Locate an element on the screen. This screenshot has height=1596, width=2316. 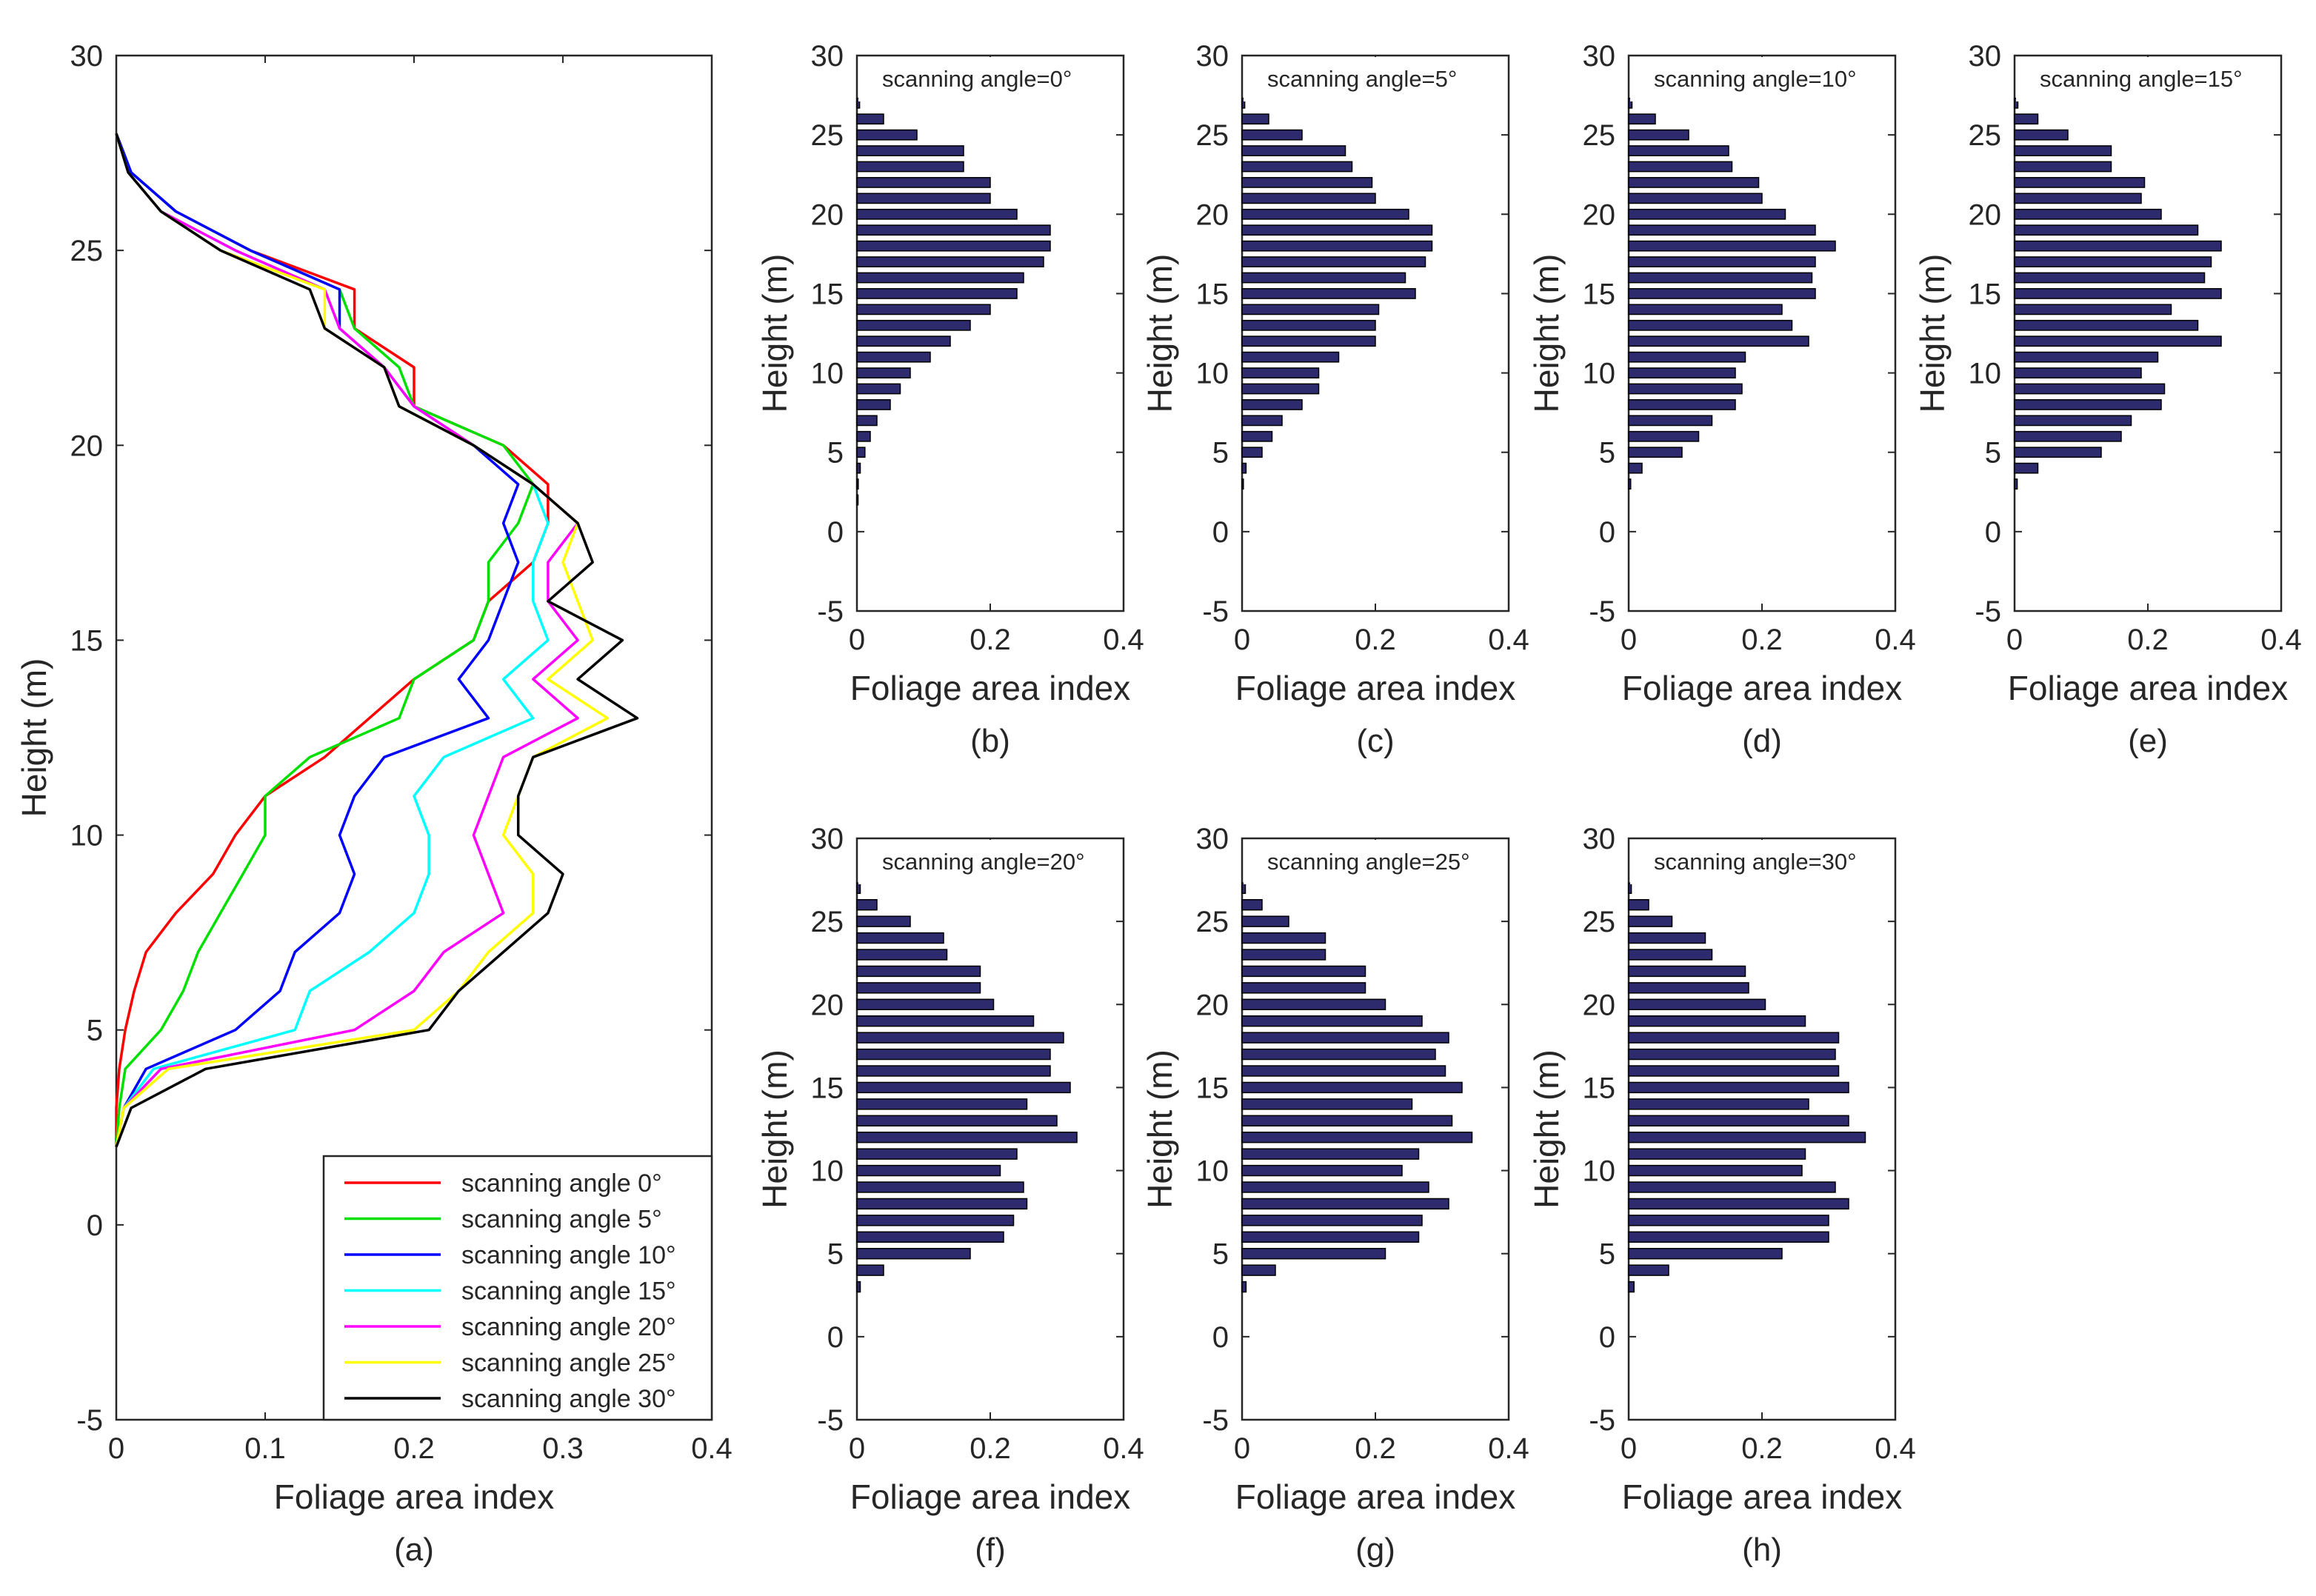
legend-label: scanning angle 5° is located at coordinates (561, 1220).